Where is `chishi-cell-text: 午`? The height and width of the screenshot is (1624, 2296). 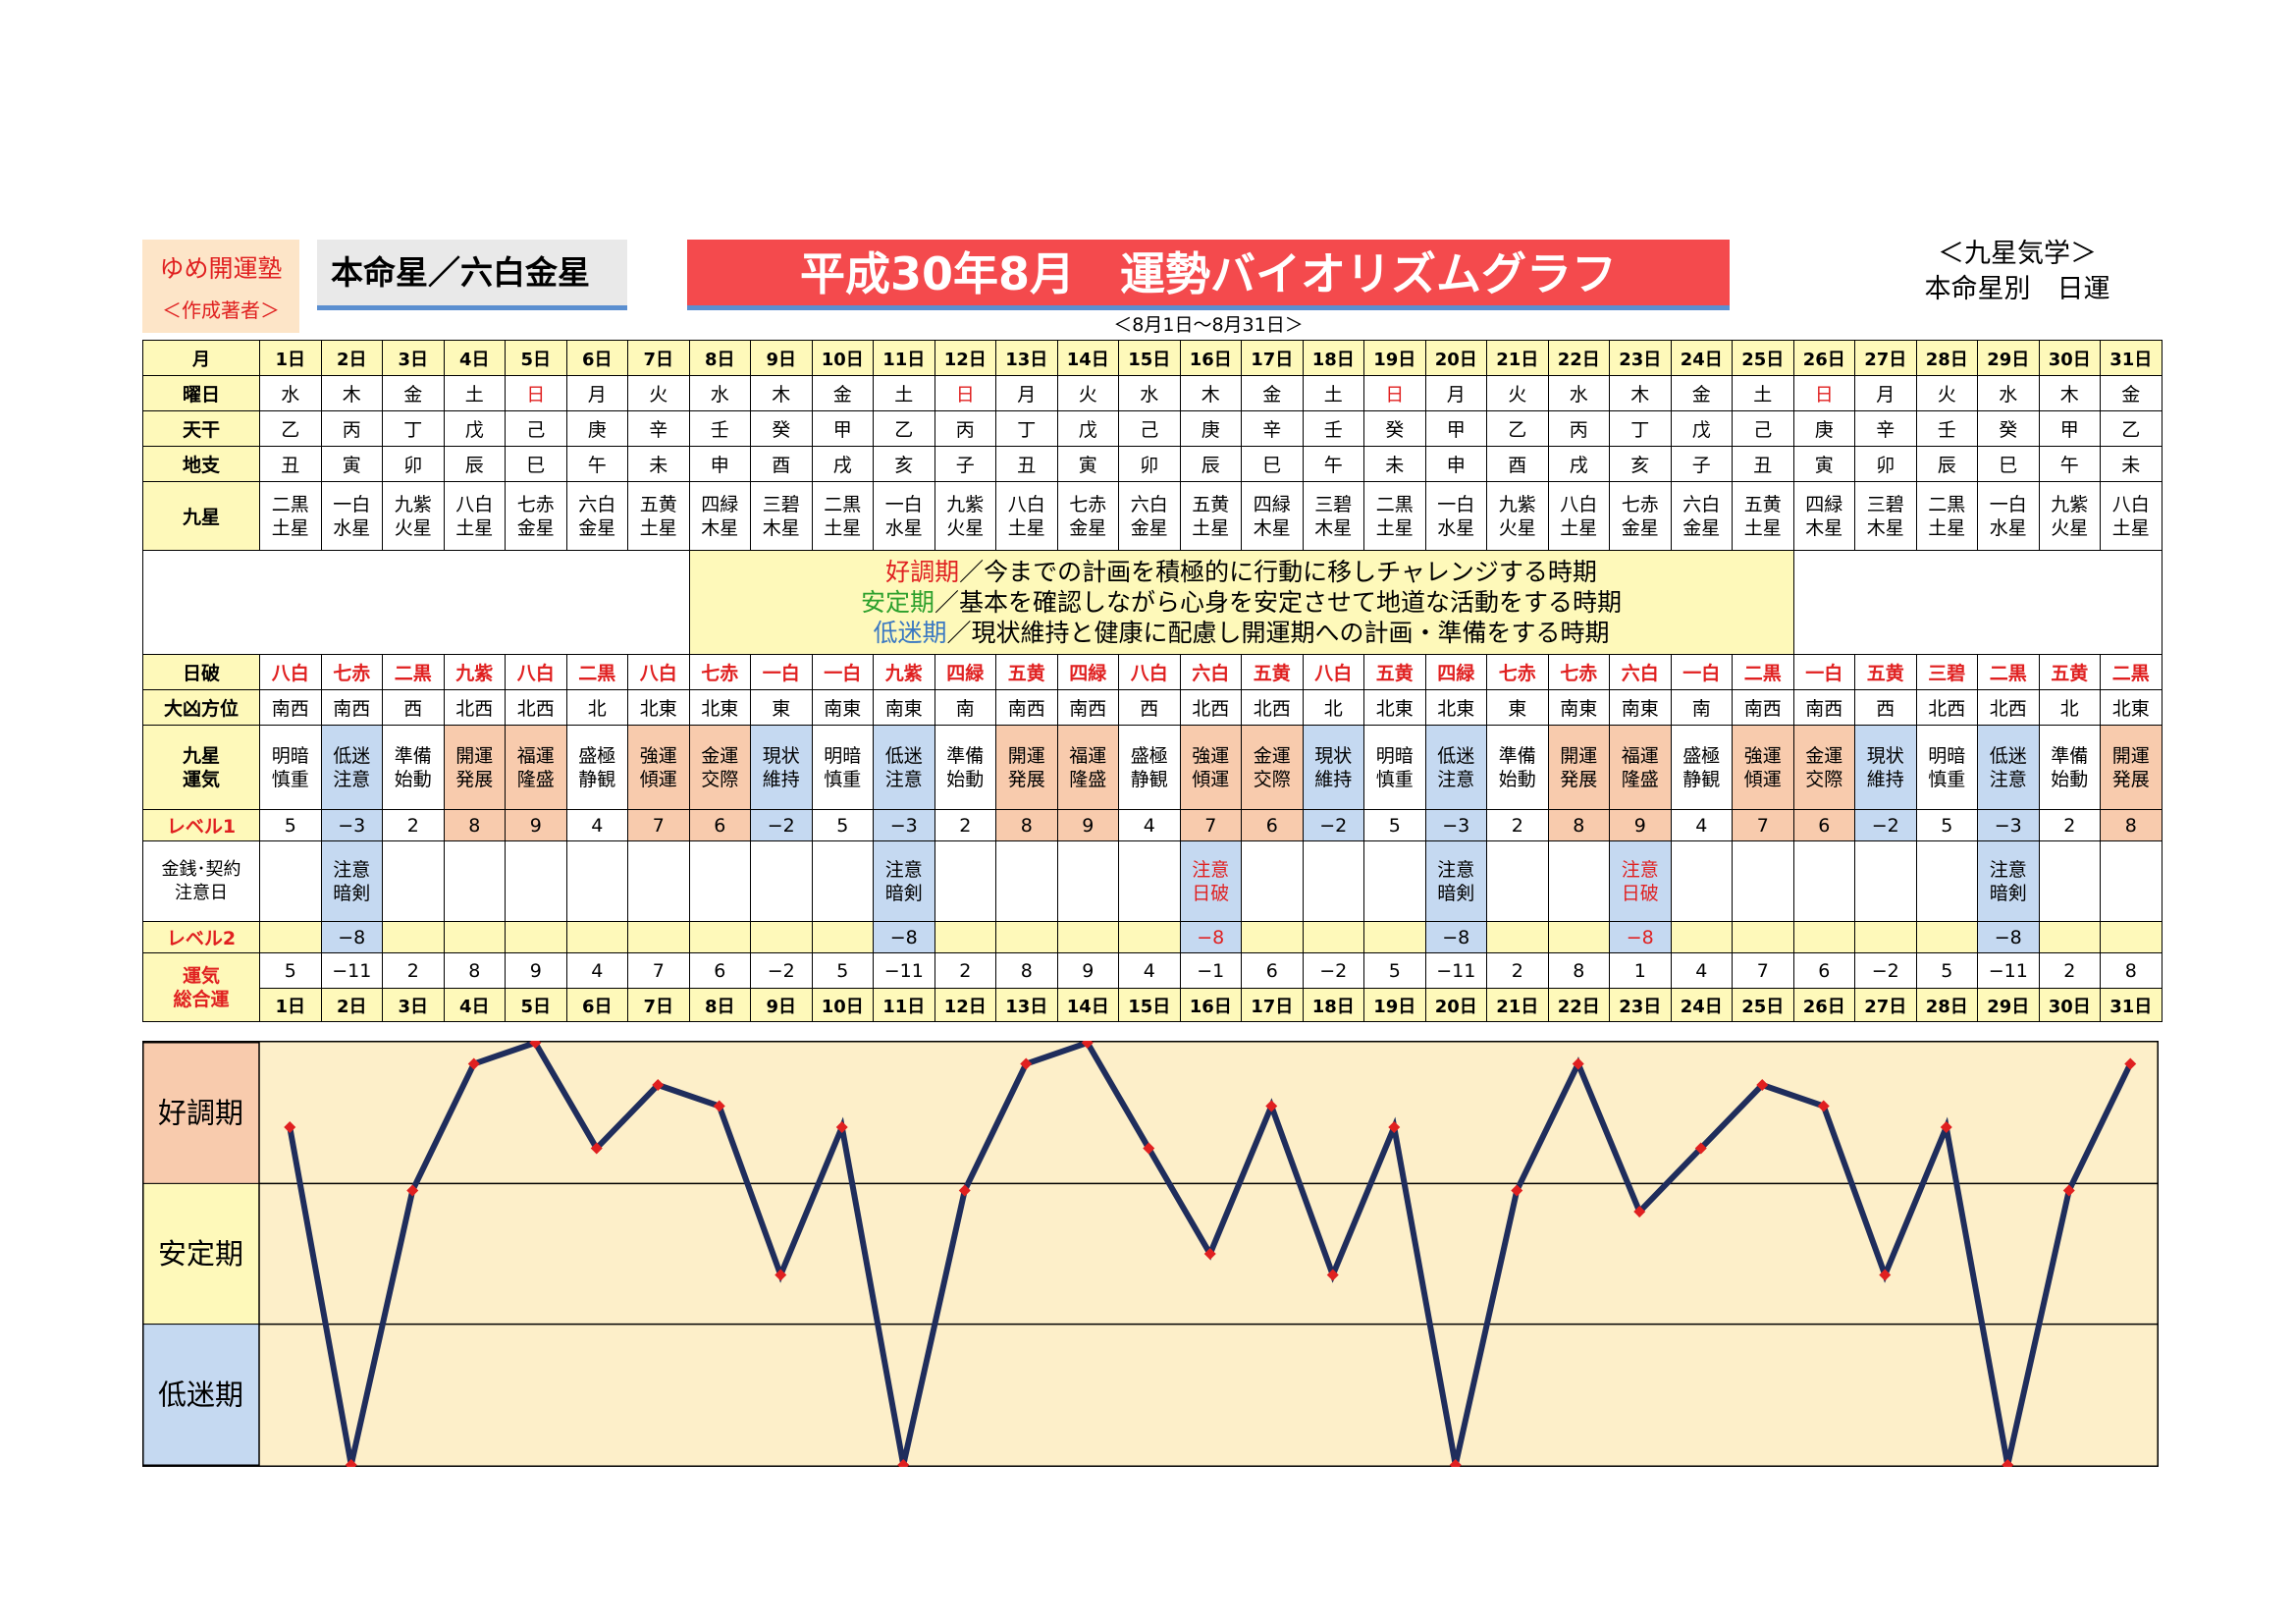 chishi-cell-text: 午 is located at coordinates (597, 465).